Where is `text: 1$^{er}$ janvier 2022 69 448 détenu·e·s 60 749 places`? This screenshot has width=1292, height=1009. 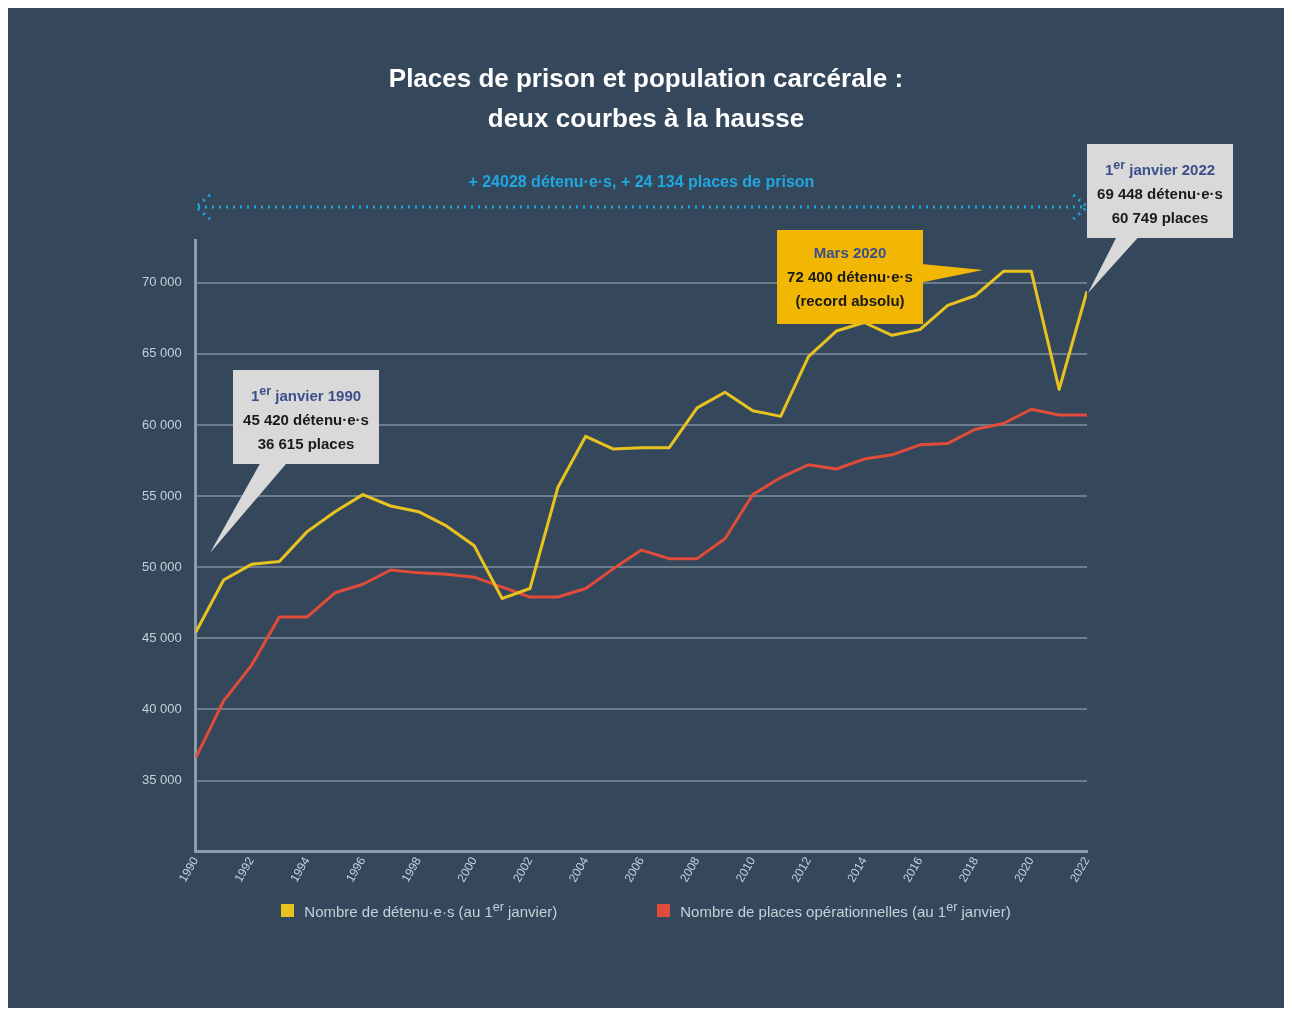 text: 1$^{er}$ janvier 2022 69 448 détenu·e·s 60 749 places is located at coordinates (1160, 192).